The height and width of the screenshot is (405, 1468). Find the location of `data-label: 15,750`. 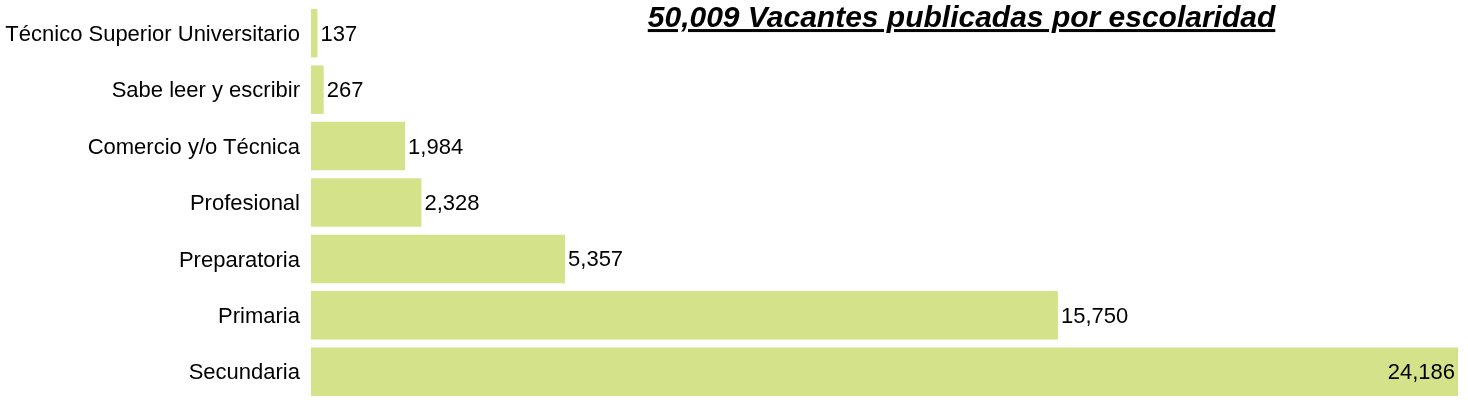

data-label: 15,750 is located at coordinates (1094, 315).